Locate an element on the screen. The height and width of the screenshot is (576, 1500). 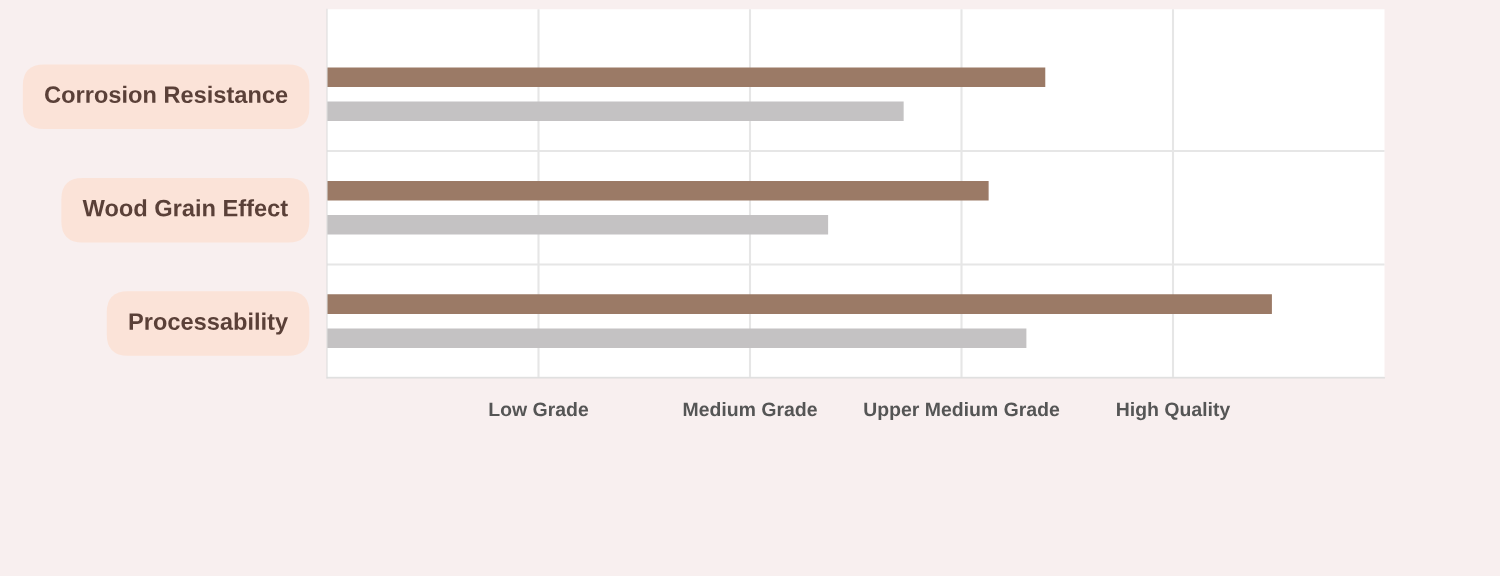
text: Low Grade is located at coordinates (539, 409).